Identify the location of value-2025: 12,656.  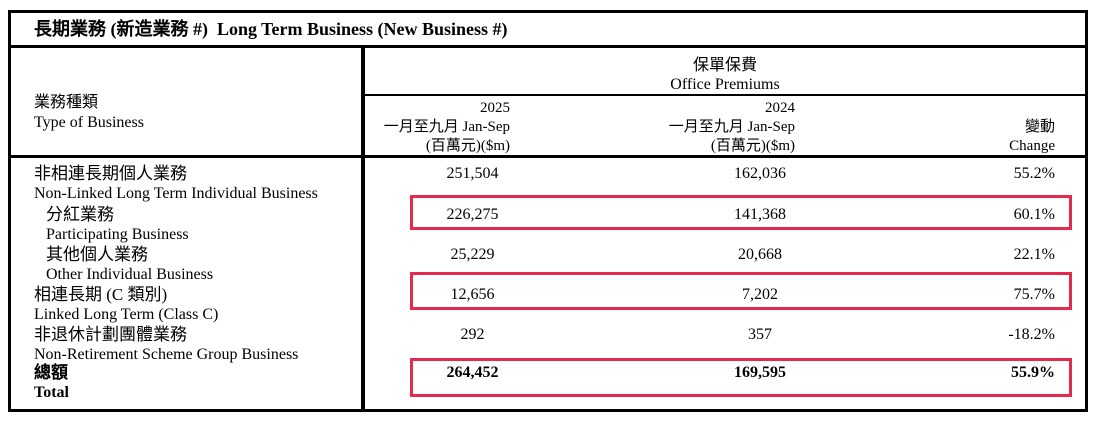
(472, 294).